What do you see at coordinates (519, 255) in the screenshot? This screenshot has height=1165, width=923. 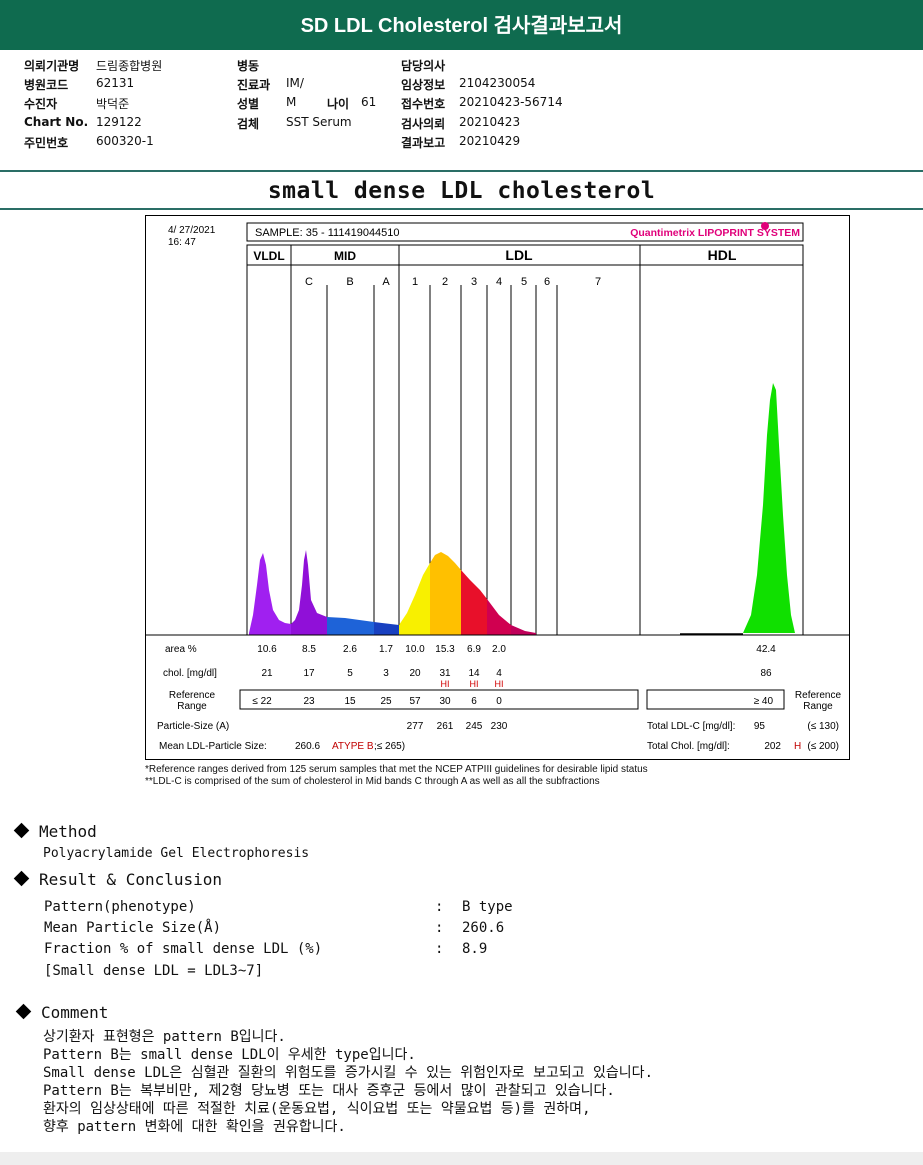 I see `group-ldl: LDL` at bounding box center [519, 255].